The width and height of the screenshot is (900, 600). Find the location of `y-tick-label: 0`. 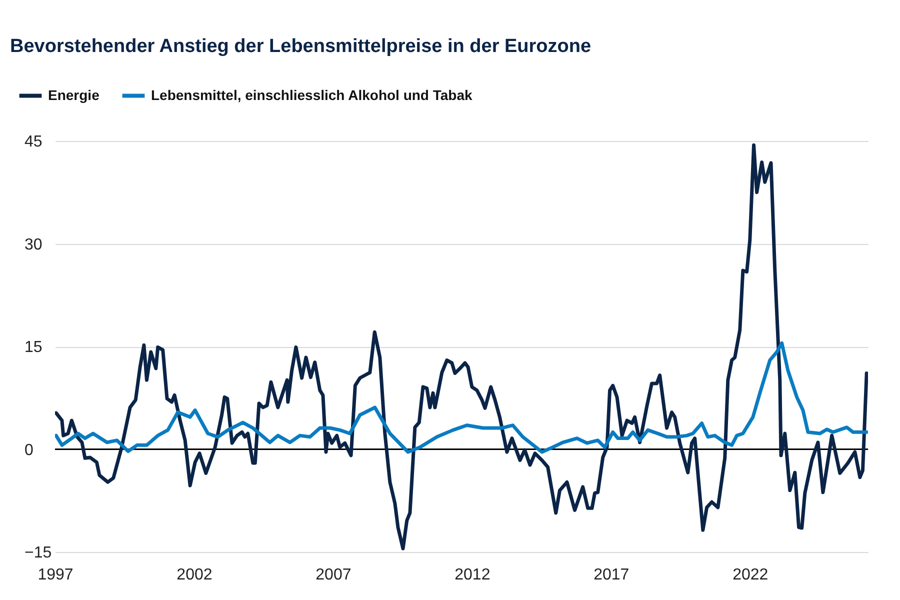

y-tick-label: 0 is located at coordinates (29, 450).